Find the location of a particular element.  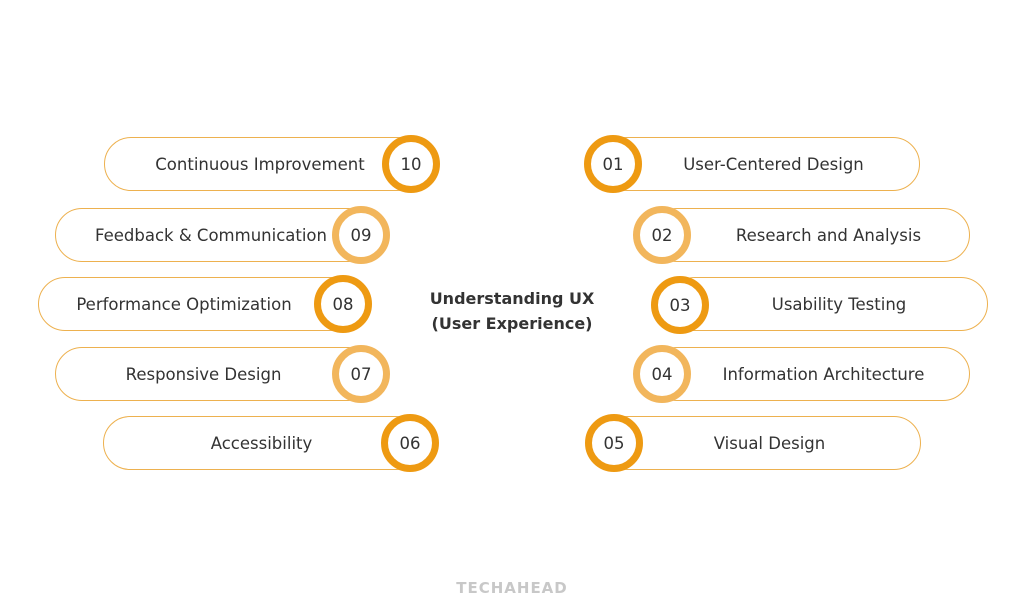

item-label: Responsive Design is located at coordinates (203, 374).